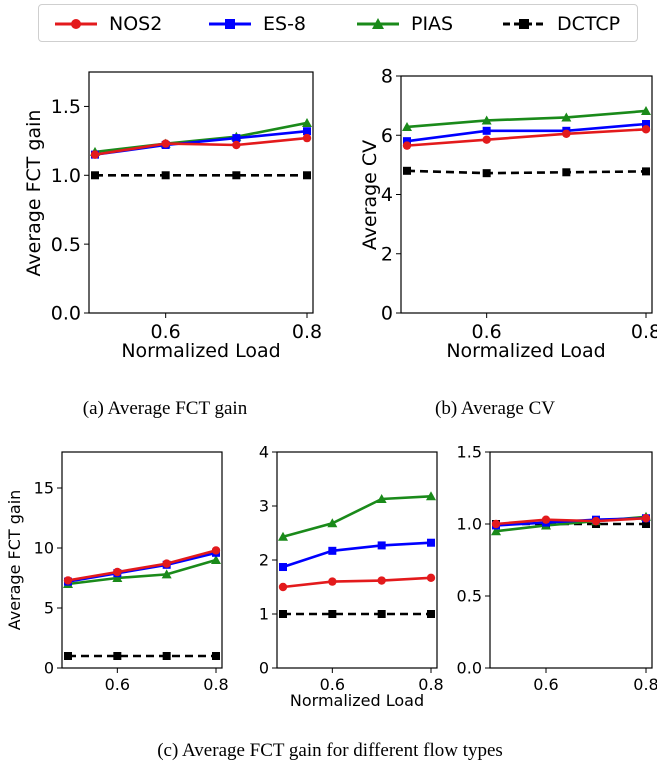 This screenshot has height=772, width=657. Describe the element at coordinates (49, 608) in the screenshot. I see `y-tick-label: 5` at that location.